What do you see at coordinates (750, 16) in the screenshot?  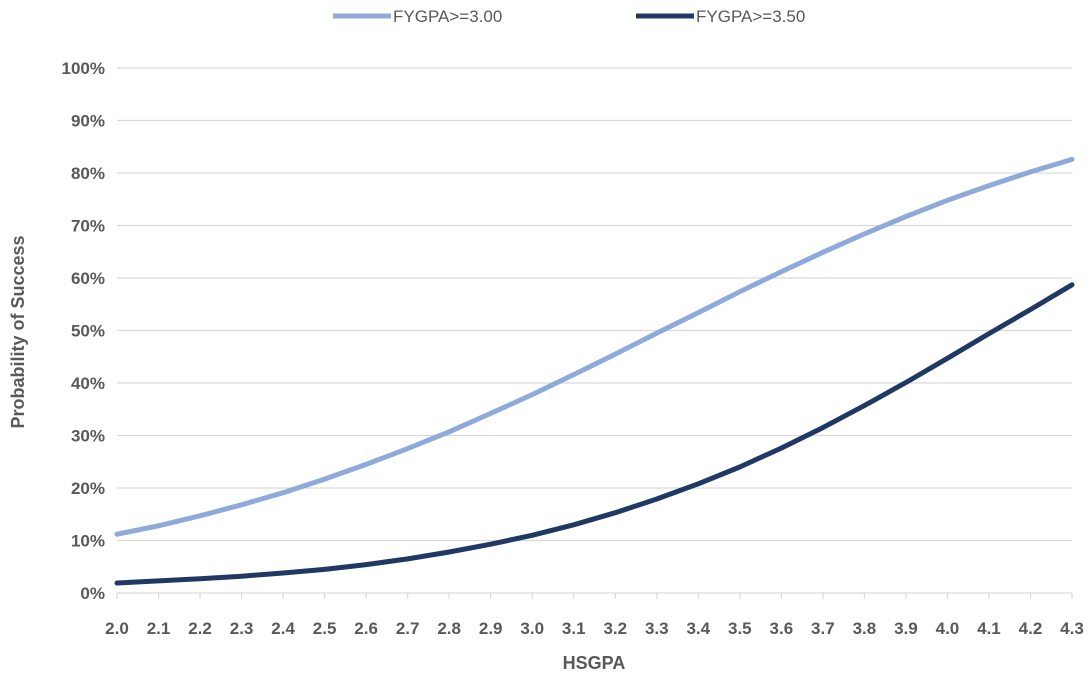 I see `legend-label-fygpa-3-50: FYGPA>=3.50` at bounding box center [750, 16].